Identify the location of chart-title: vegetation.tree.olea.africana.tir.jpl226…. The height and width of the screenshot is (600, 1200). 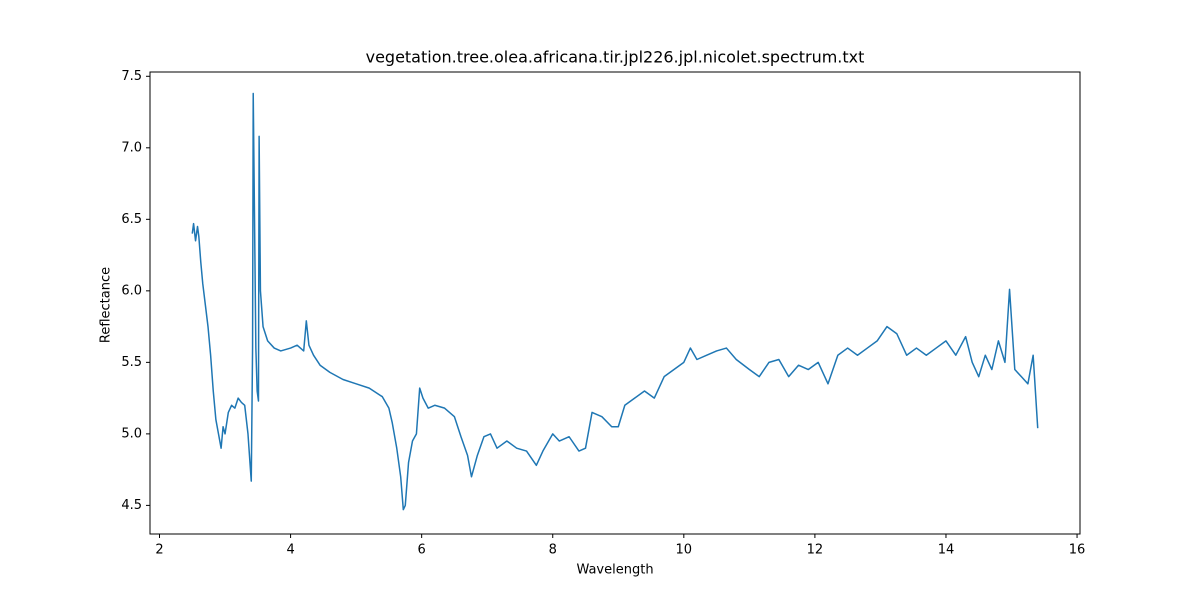
(615, 57).